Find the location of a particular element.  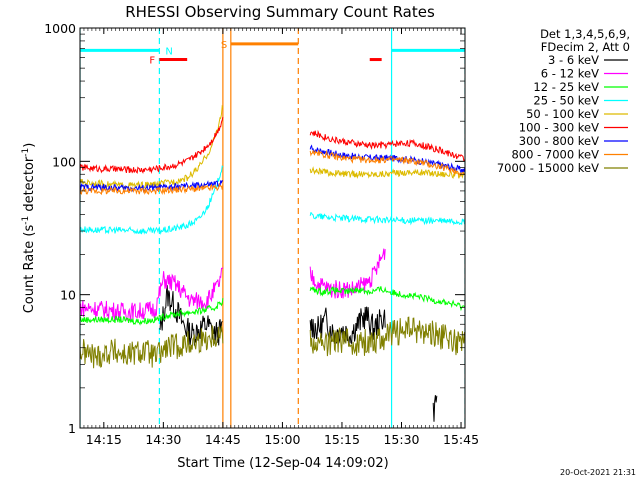

legend-header-2: FDecim 2, Att 0 is located at coordinates (585, 47).